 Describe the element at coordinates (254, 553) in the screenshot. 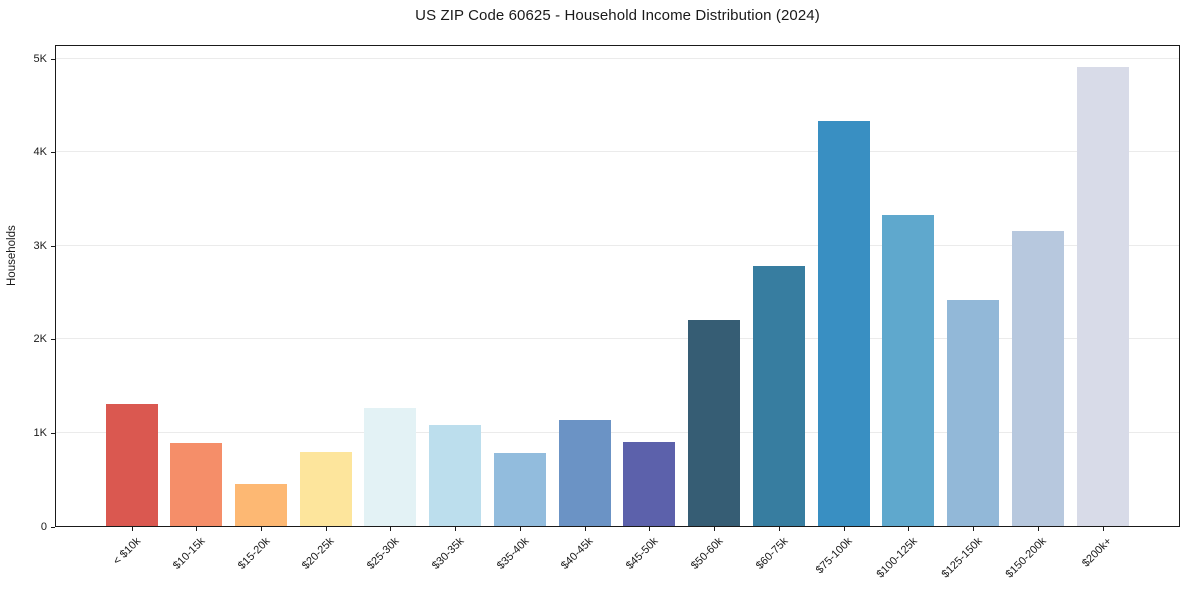

I see `x-tick-label-$15-20k: $15-20k` at that location.